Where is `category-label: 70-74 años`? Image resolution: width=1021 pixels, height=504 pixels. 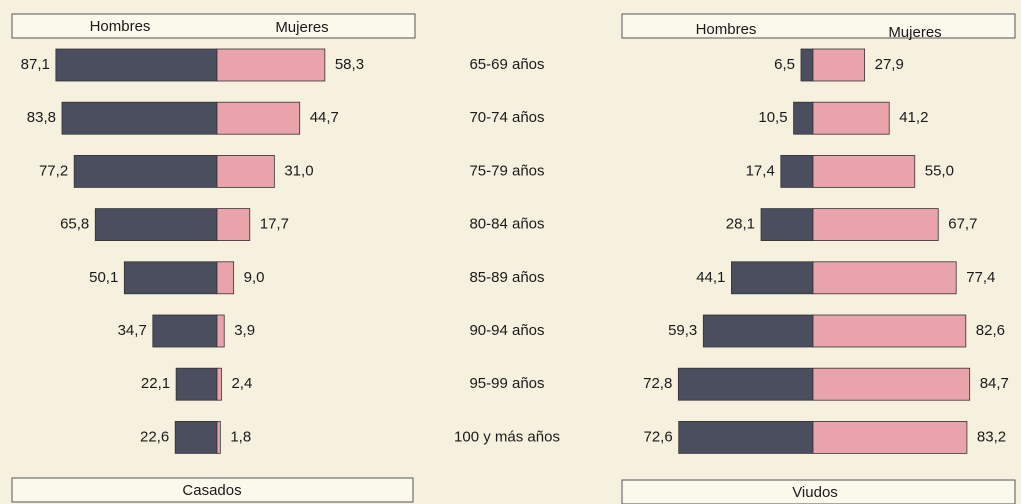 category-label: 70-74 años is located at coordinates (506, 117).